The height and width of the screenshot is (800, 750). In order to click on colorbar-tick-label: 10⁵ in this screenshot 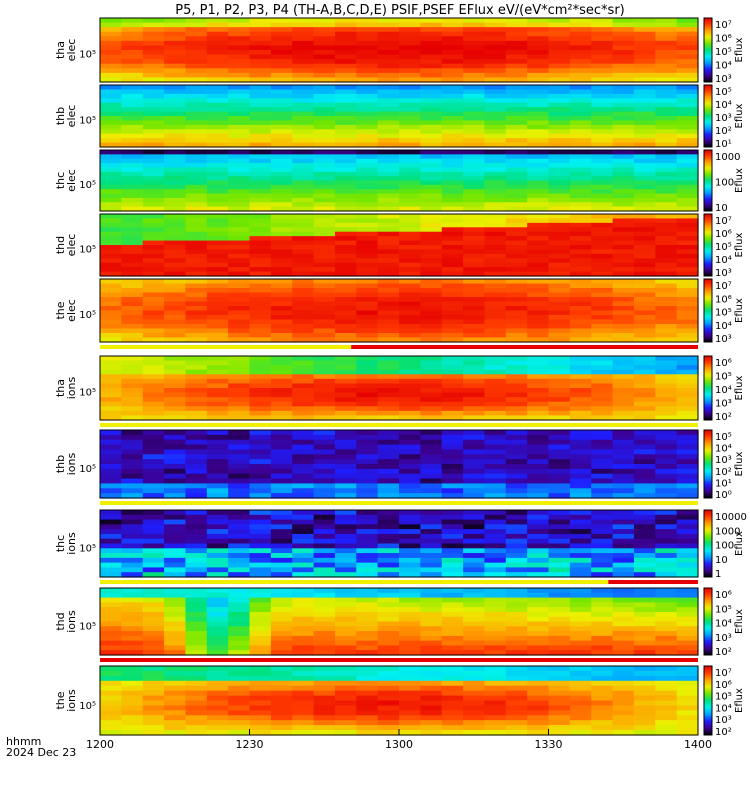, I will do `click(723, 247)`.